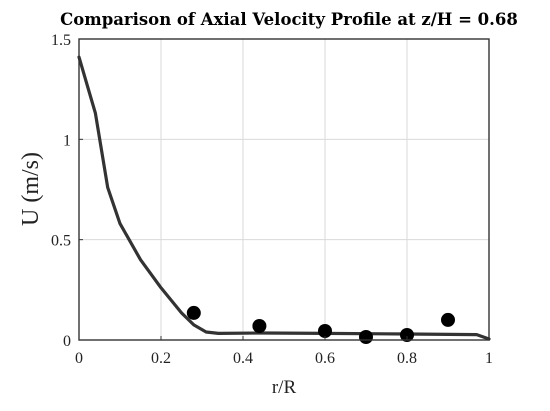 The height and width of the screenshot is (411, 550). I want to click on y-tick-label: 1, so click(67, 140).